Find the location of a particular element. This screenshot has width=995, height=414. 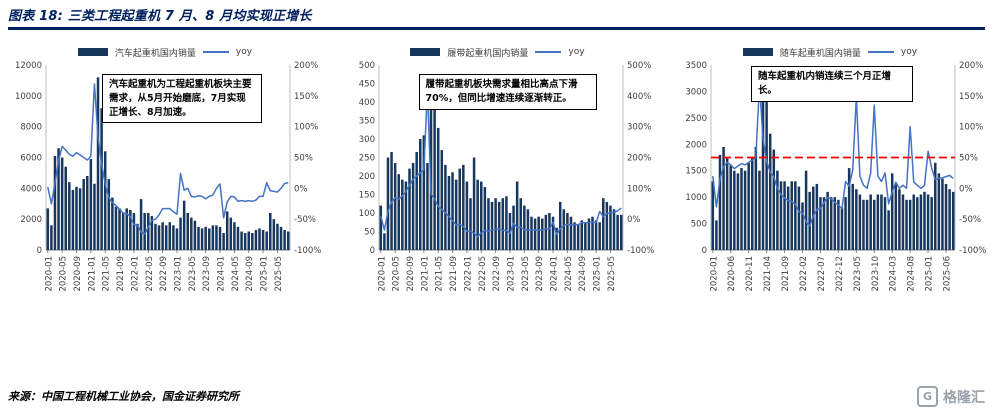

x-tick-label: 2021-01 is located at coordinates (425, 274).